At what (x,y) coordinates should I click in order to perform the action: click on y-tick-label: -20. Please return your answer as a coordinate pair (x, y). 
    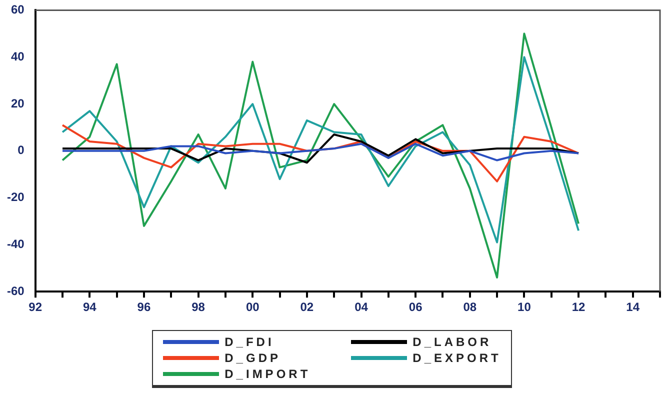
    Looking at the image, I should click on (16, 197).